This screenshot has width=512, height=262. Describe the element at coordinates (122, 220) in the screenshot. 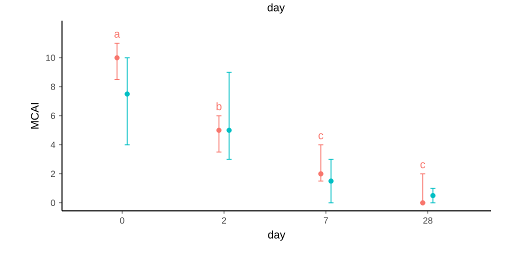

I see `x-tick-label: 0` at that location.